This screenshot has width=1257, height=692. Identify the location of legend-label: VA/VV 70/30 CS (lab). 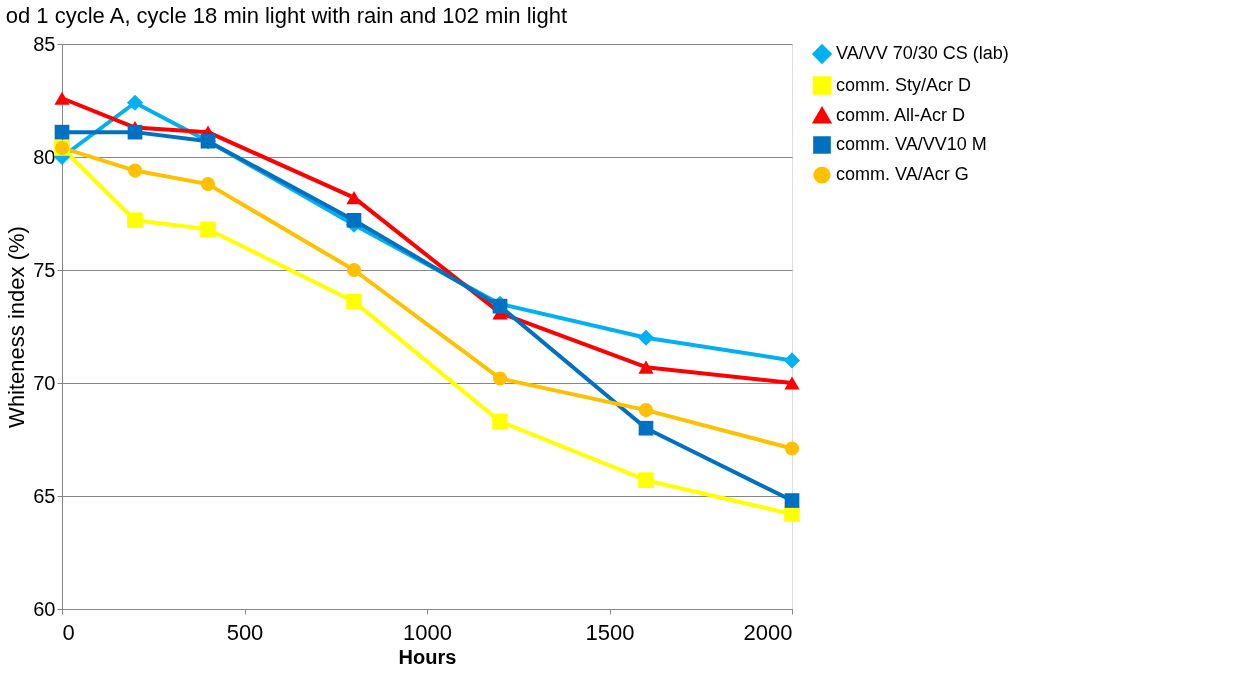
(922, 53).